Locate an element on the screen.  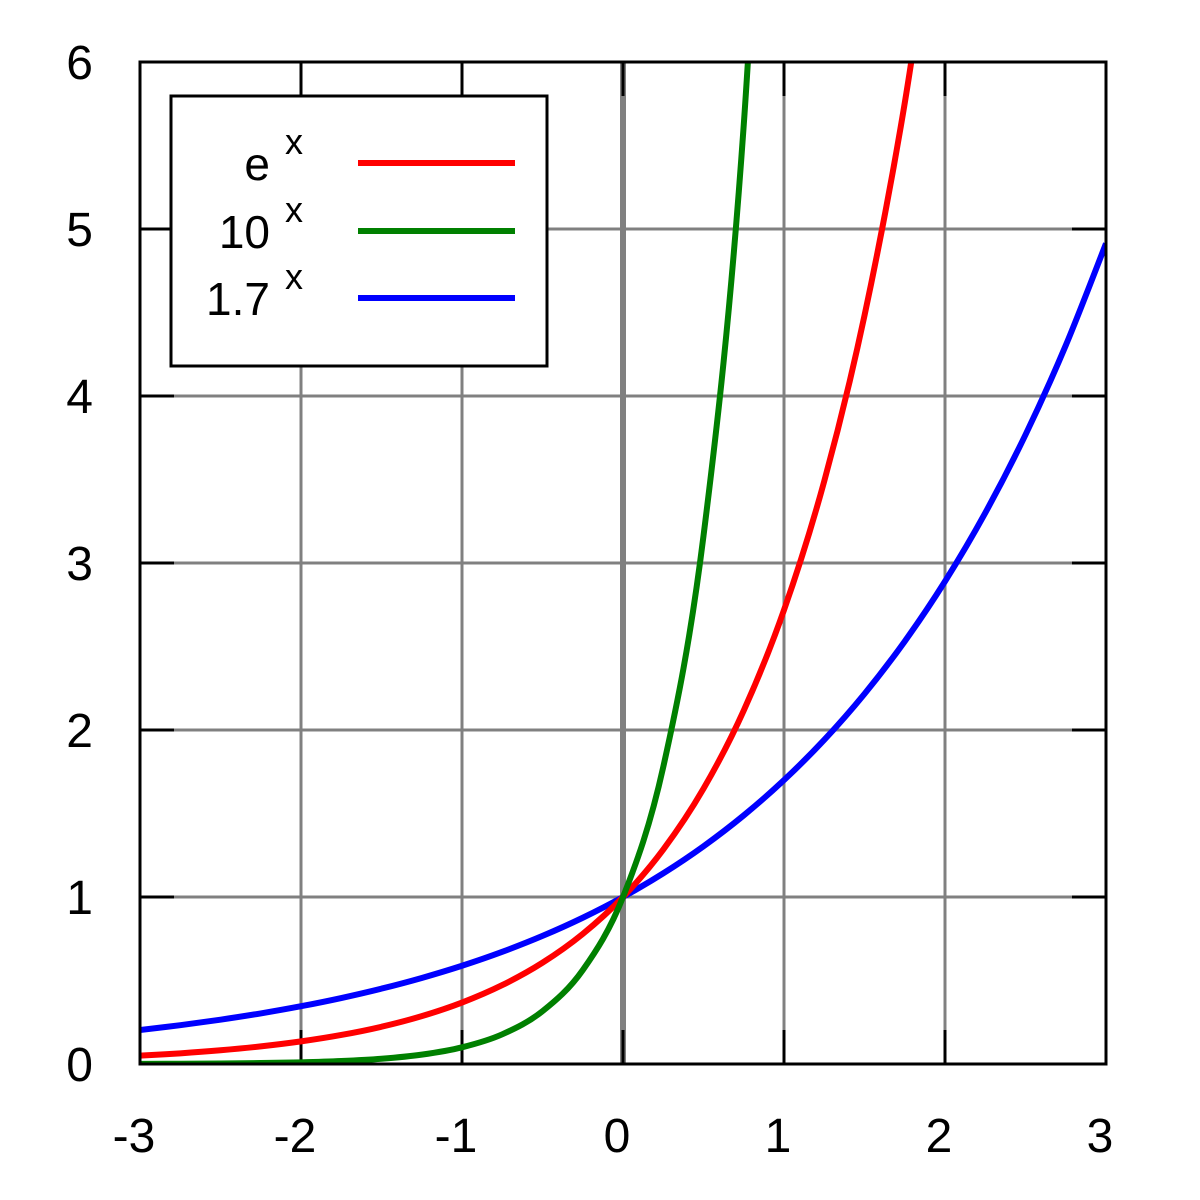
legend: e x10 x1.7 x is located at coordinates (359, 231).